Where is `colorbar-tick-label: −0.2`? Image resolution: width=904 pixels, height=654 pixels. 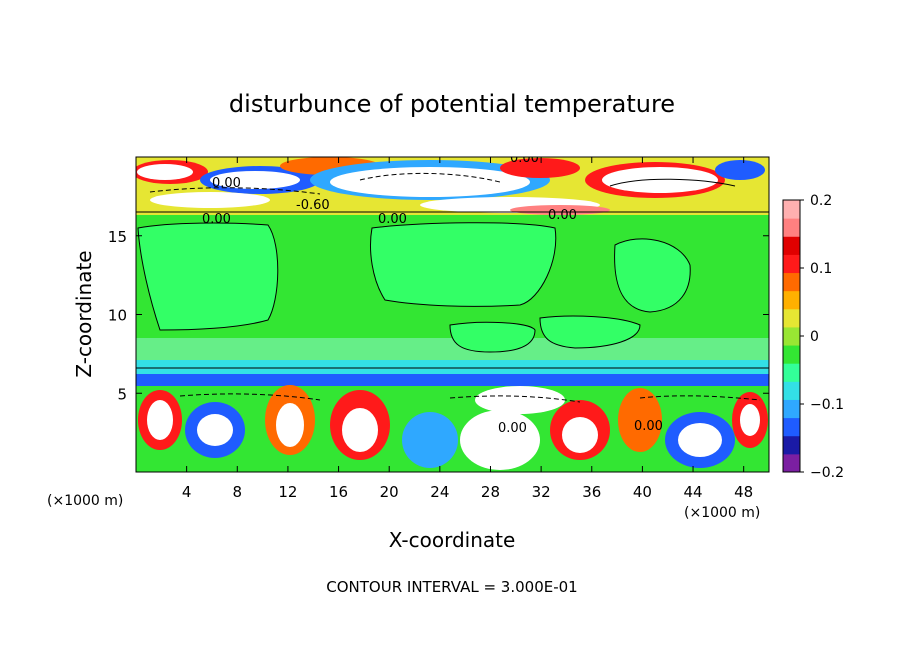 colorbar-tick-label: −0.2 is located at coordinates (827, 473).